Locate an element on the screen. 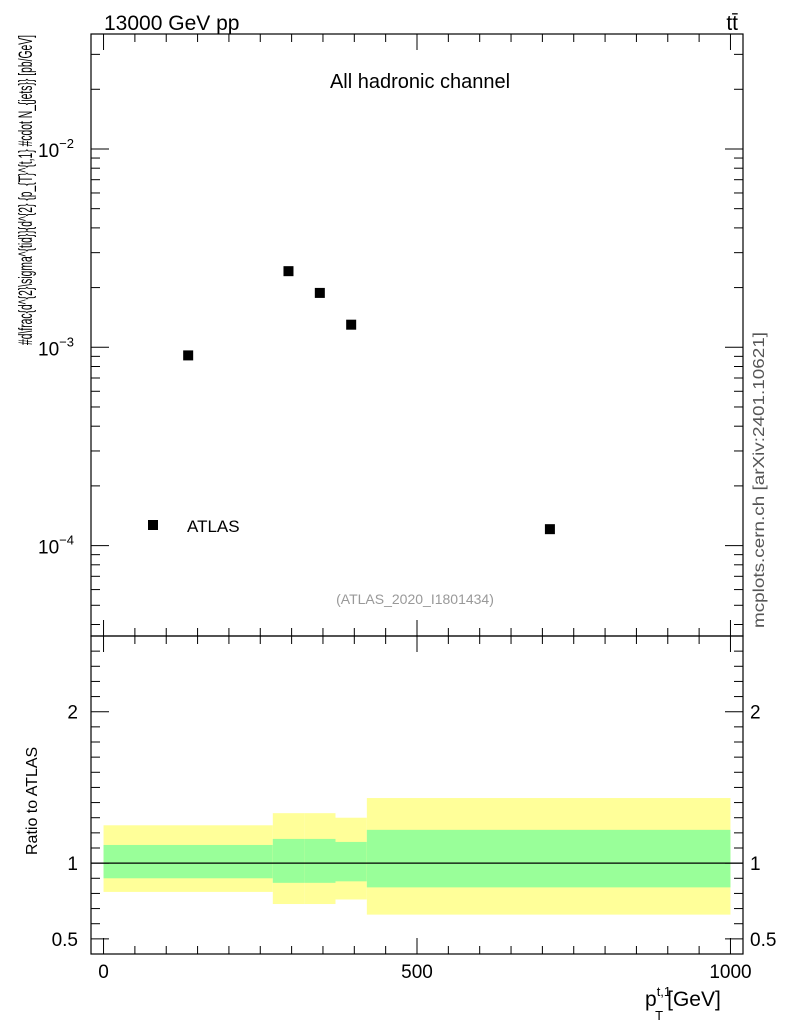  legend-marker is located at coordinates (153, 525).